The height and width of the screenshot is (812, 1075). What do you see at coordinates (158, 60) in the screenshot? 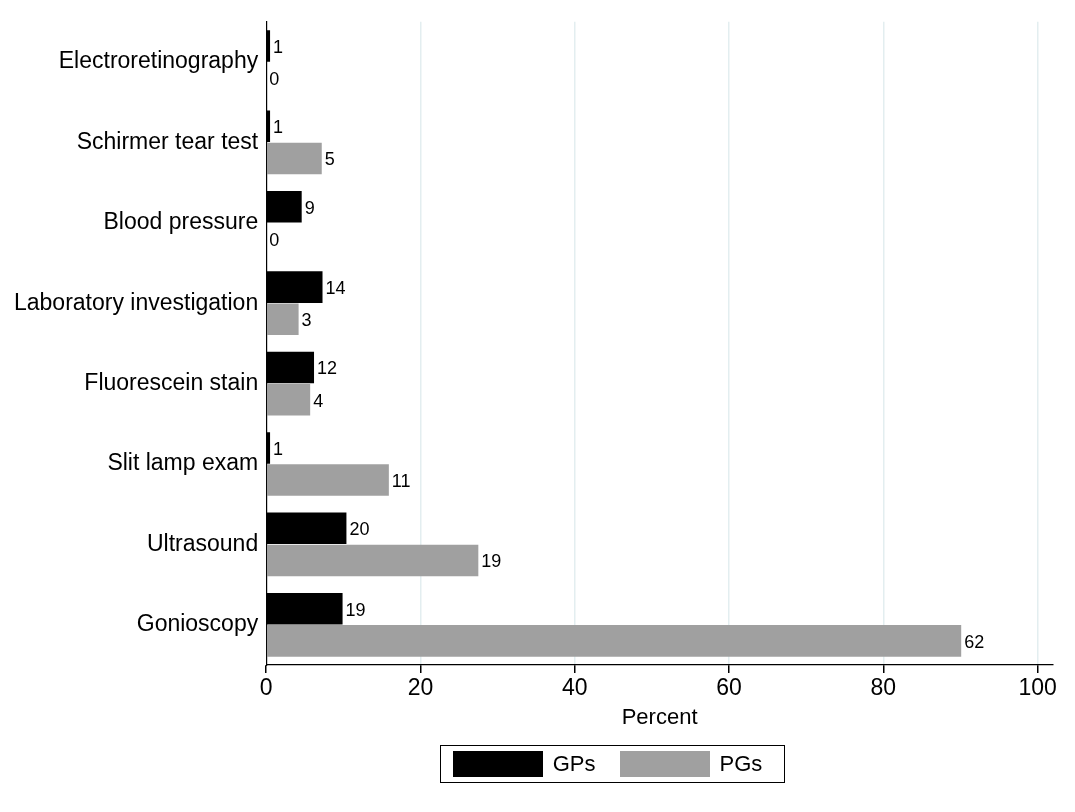
I see `y-tick-label: Electroretinography` at bounding box center [158, 60].